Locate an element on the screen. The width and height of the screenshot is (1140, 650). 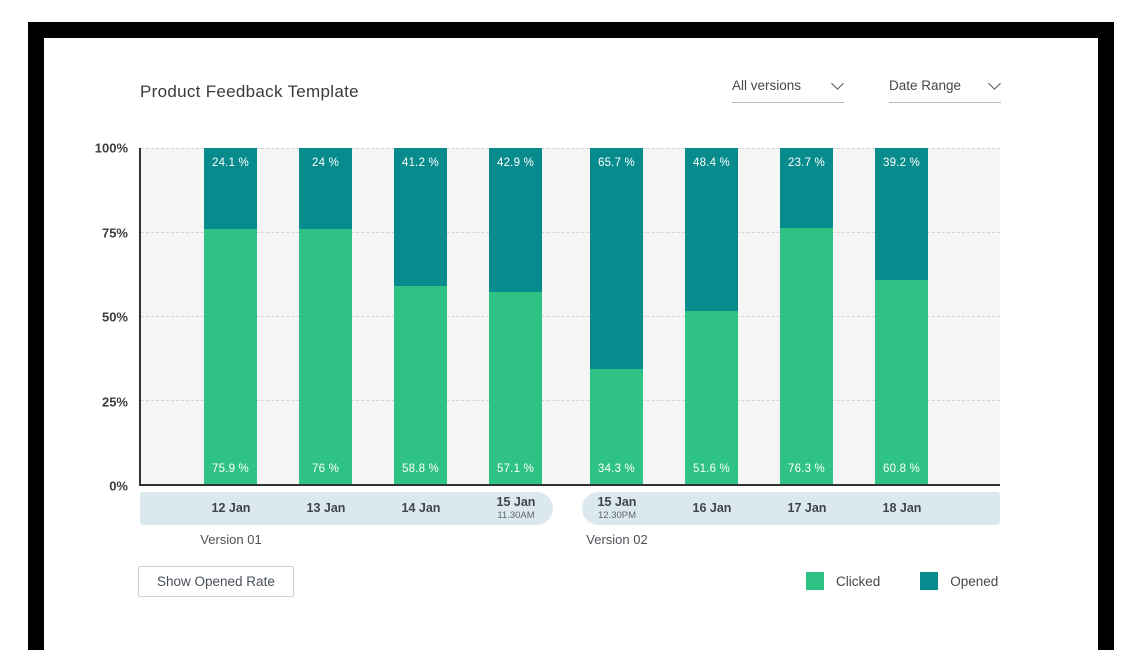
date-label: 15 Jan 11.30AM is located at coordinates (516, 508).